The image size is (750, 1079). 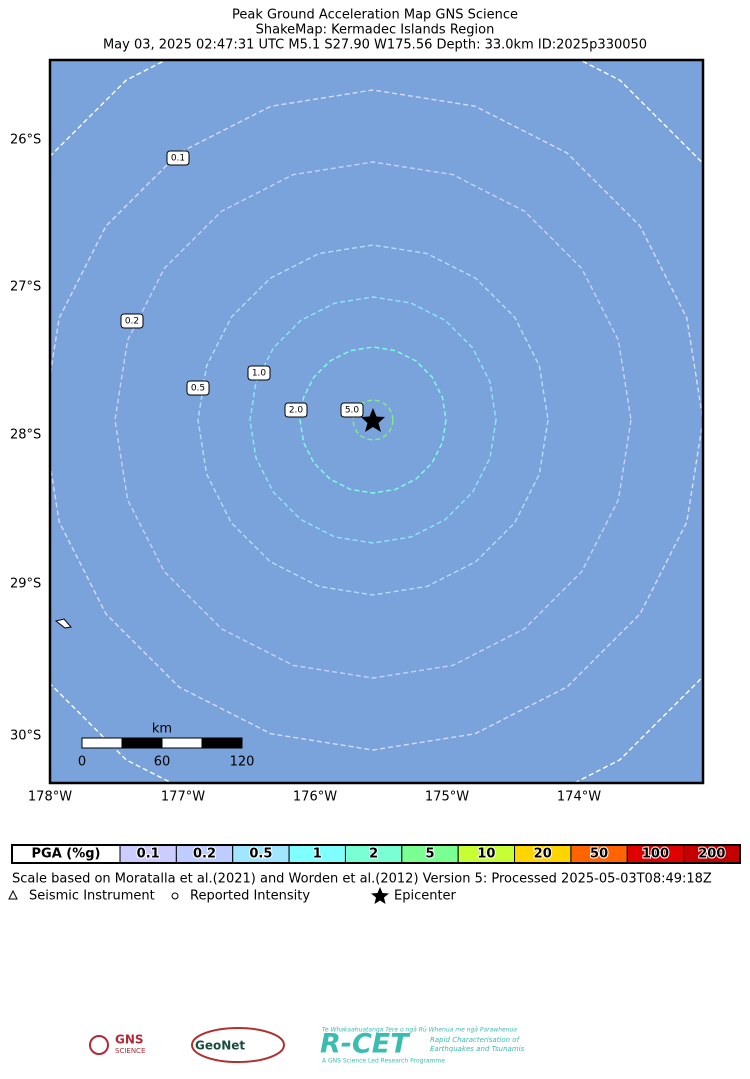 I want to click on logo-text: Earthquakes and Tsunamis, so click(x=477, y=1049).